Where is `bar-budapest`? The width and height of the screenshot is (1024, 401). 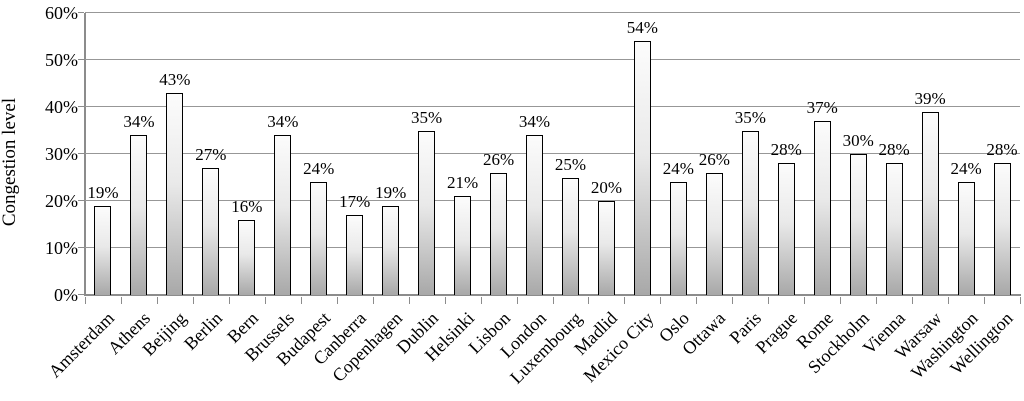 bar-budapest is located at coordinates (319, 238).